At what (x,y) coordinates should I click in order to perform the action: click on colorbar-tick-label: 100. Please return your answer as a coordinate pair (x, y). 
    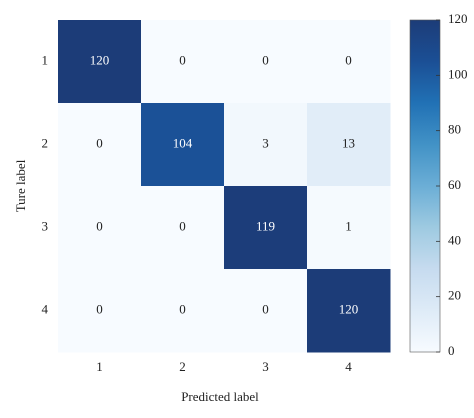
    Looking at the image, I should click on (458, 73).